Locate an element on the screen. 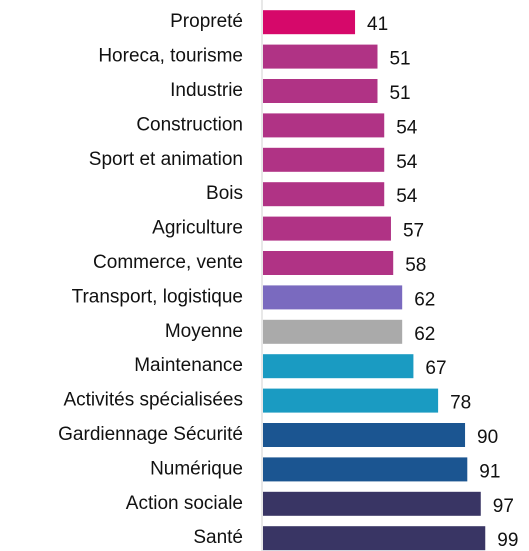  category-label: Bois is located at coordinates (224, 193).